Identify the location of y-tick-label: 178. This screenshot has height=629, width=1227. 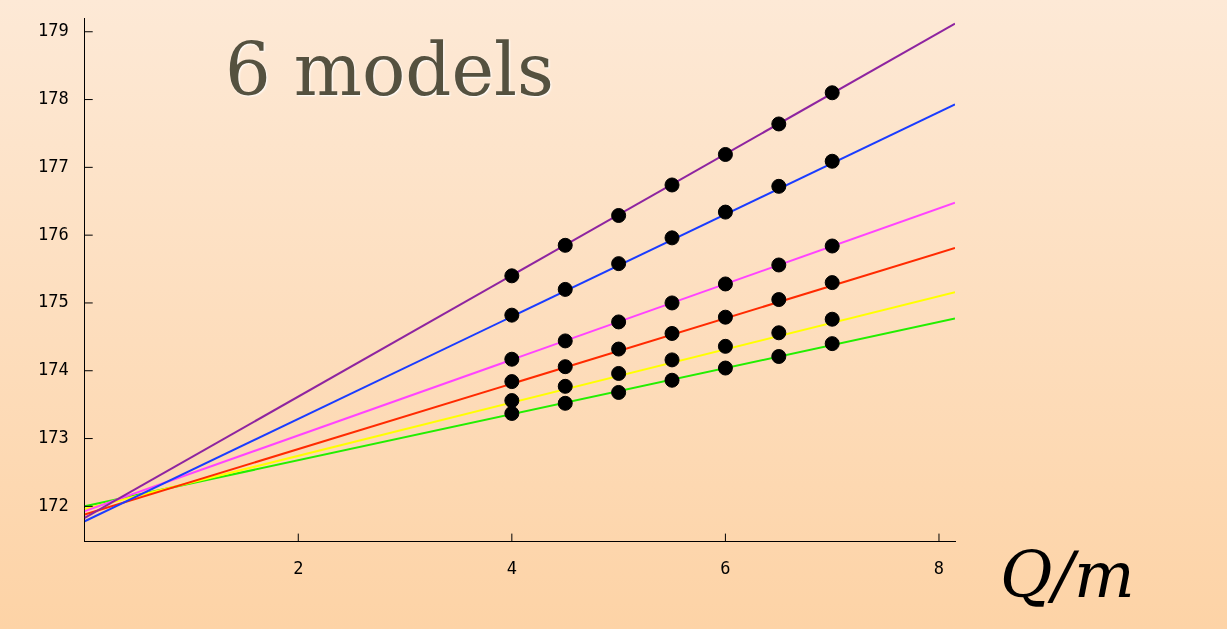
(53, 97).